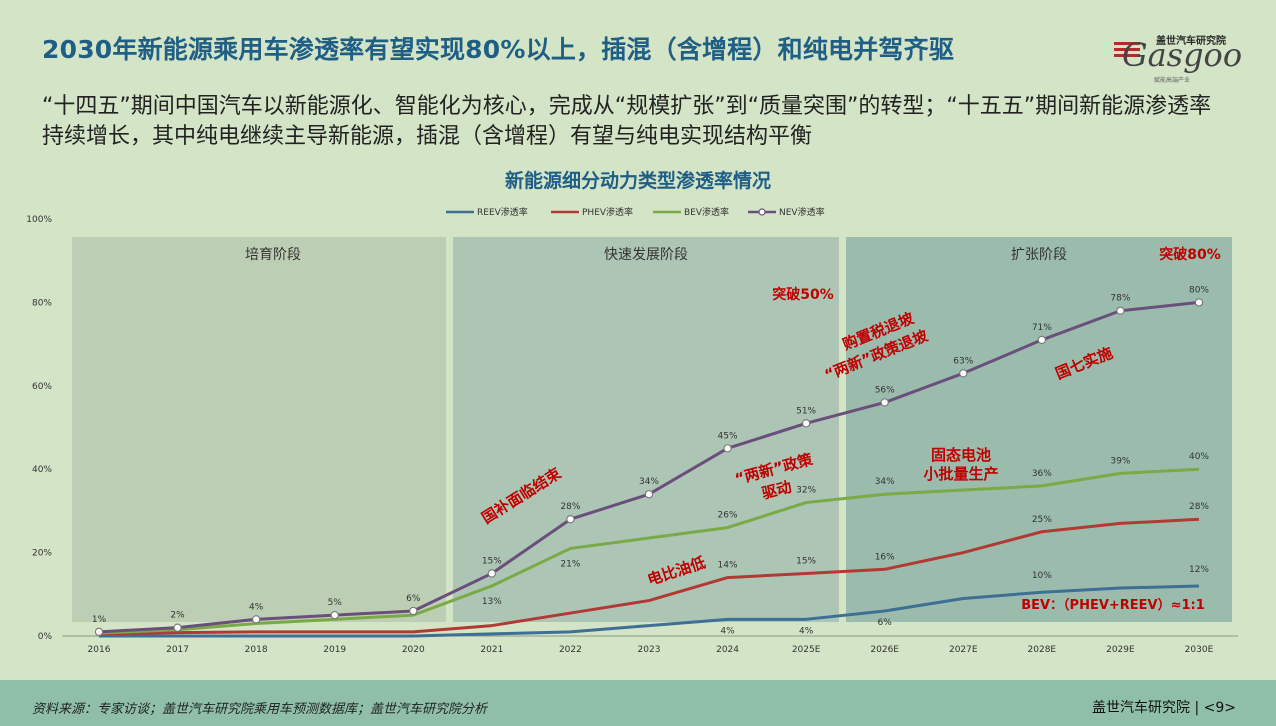 The image size is (1276, 726). Describe the element at coordinates (960, 474) in the screenshot. I see `annotation-text: 小批量生产` at that location.